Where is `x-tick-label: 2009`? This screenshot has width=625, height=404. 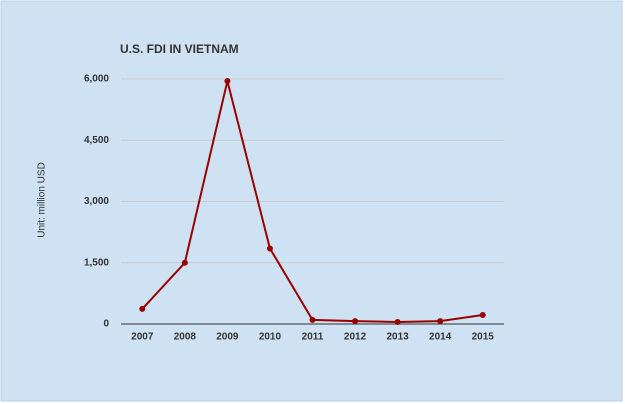
x-tick-label: 2009 is located at coordinates (227, 337).